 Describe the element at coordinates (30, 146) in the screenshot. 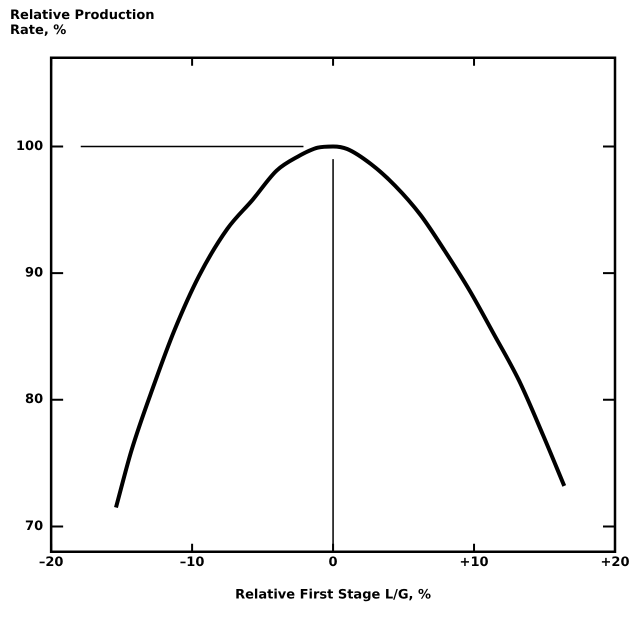

I see `y-tick-label: 100` at that location.